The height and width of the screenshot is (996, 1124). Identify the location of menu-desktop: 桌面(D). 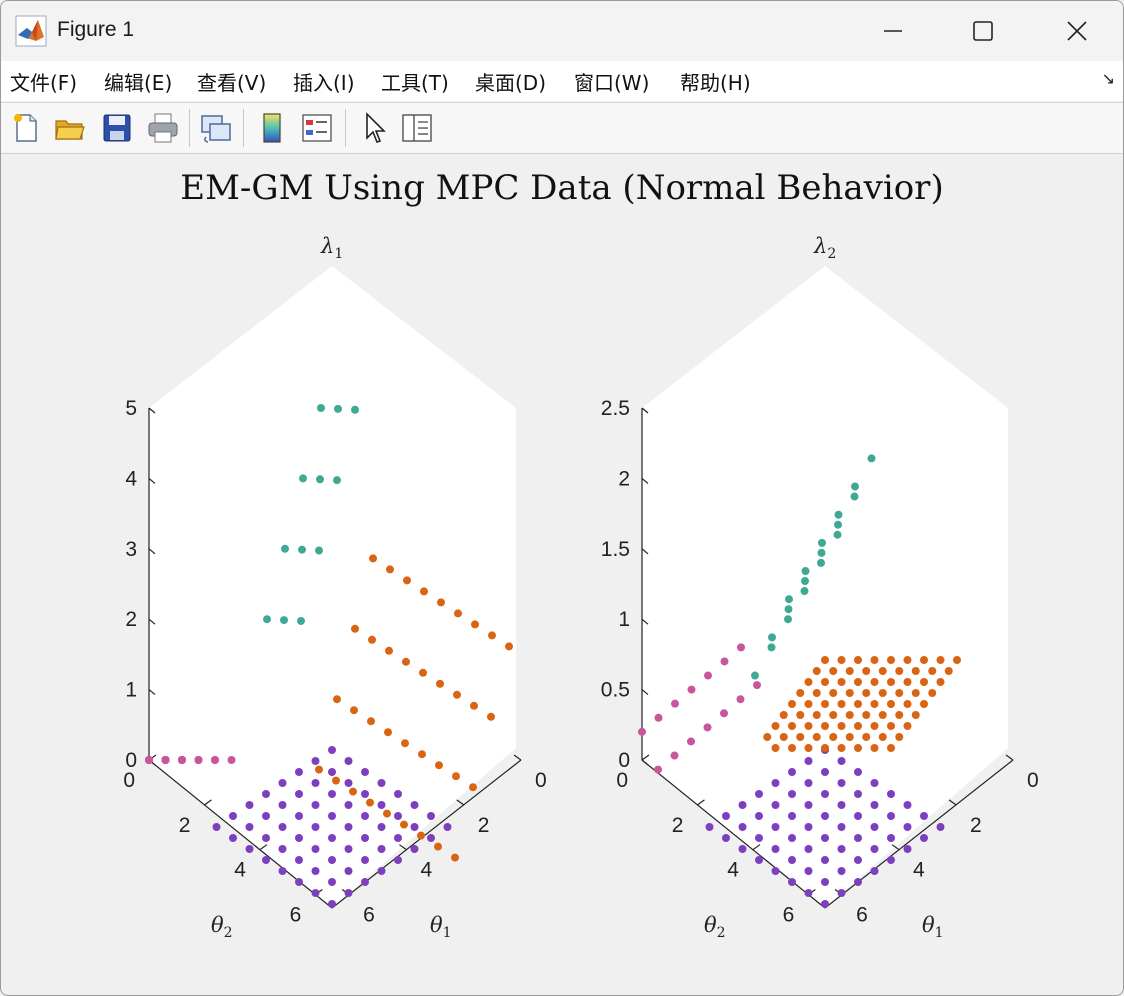
(511, 83).